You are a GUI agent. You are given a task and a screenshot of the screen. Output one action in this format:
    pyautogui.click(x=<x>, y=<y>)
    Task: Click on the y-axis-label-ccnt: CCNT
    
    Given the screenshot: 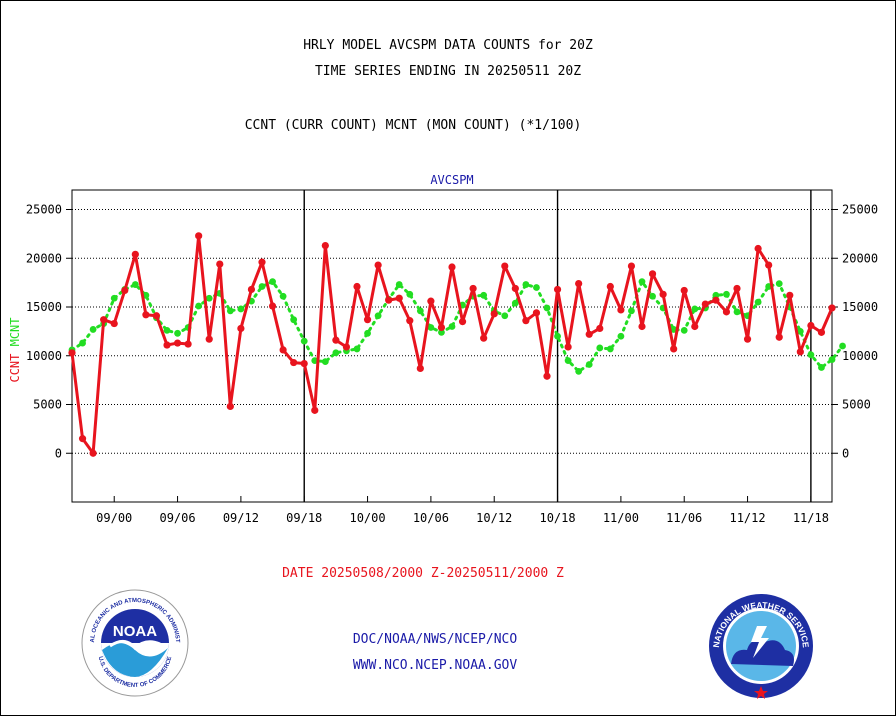 What is the action you would take?
    pyautogui.click(x=15, y=364)
    